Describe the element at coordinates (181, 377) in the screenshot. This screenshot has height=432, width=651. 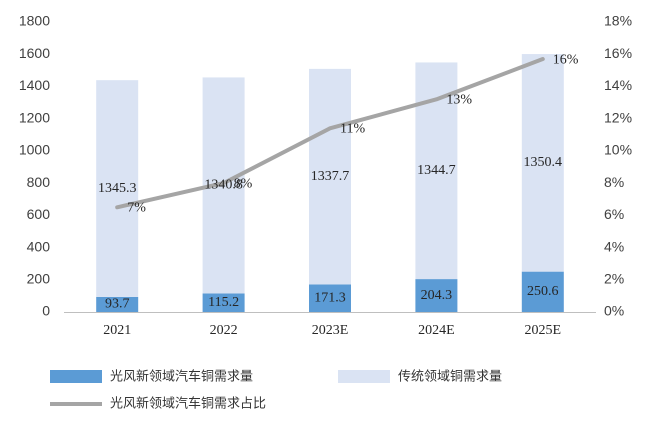
I see `legend-label-new-field: 光风新领域汽车铜需求量` at that location.